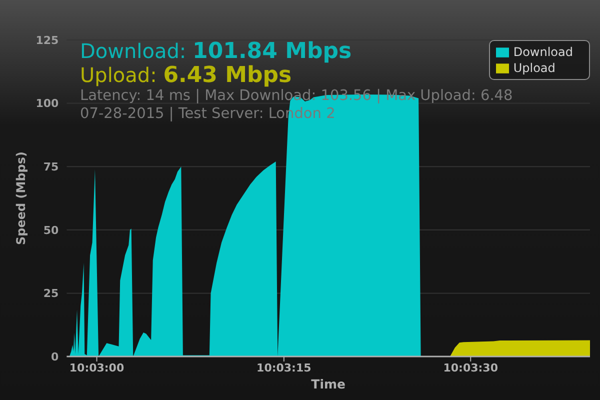  Describe the element at coordinates (284, 367) in the screenshot. I see `x-tick-label: 10:03:15` at that location.